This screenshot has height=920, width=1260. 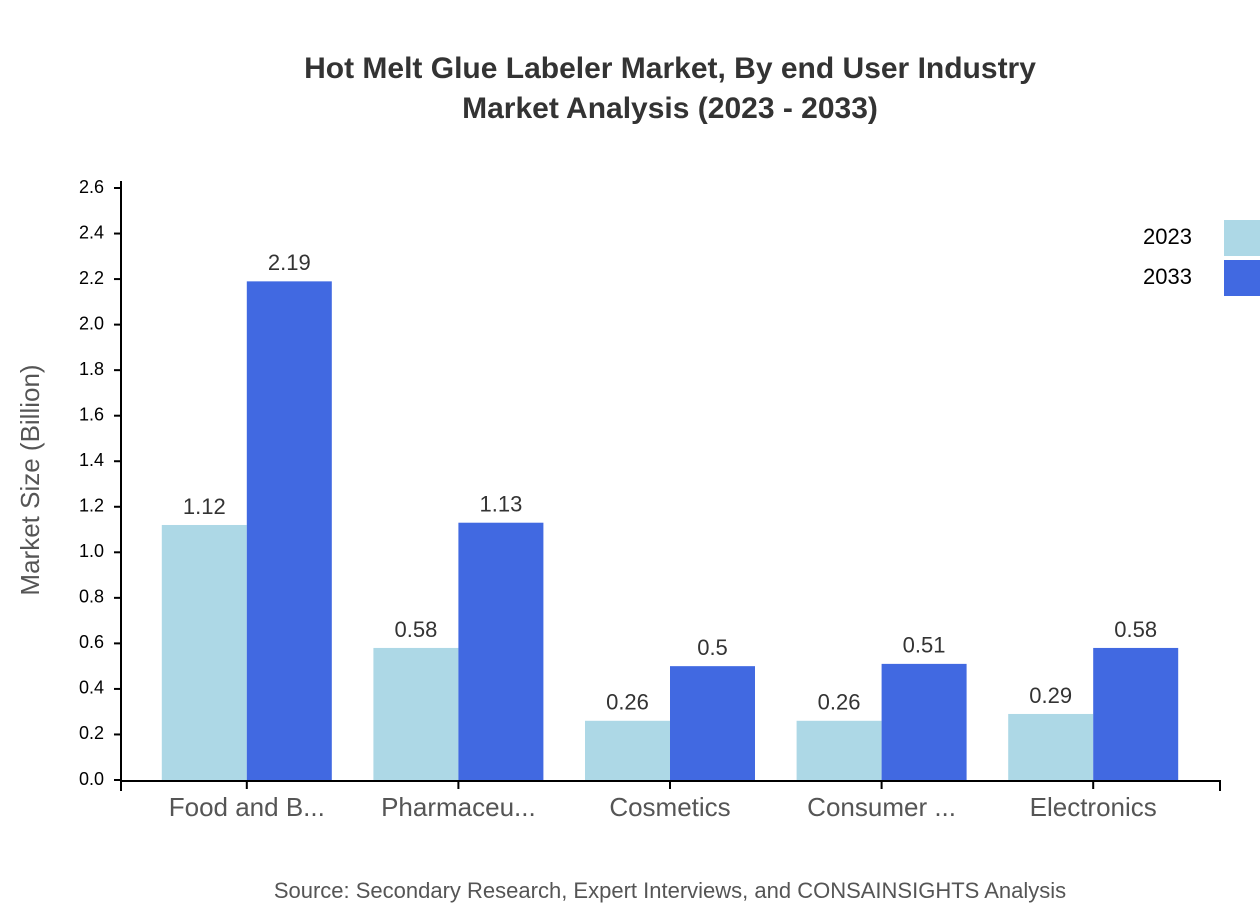 What do you see at coordinates (91, 278) in the screenshot?
I see `y-tick-label: 2.2` at bounding box center [91, 278].